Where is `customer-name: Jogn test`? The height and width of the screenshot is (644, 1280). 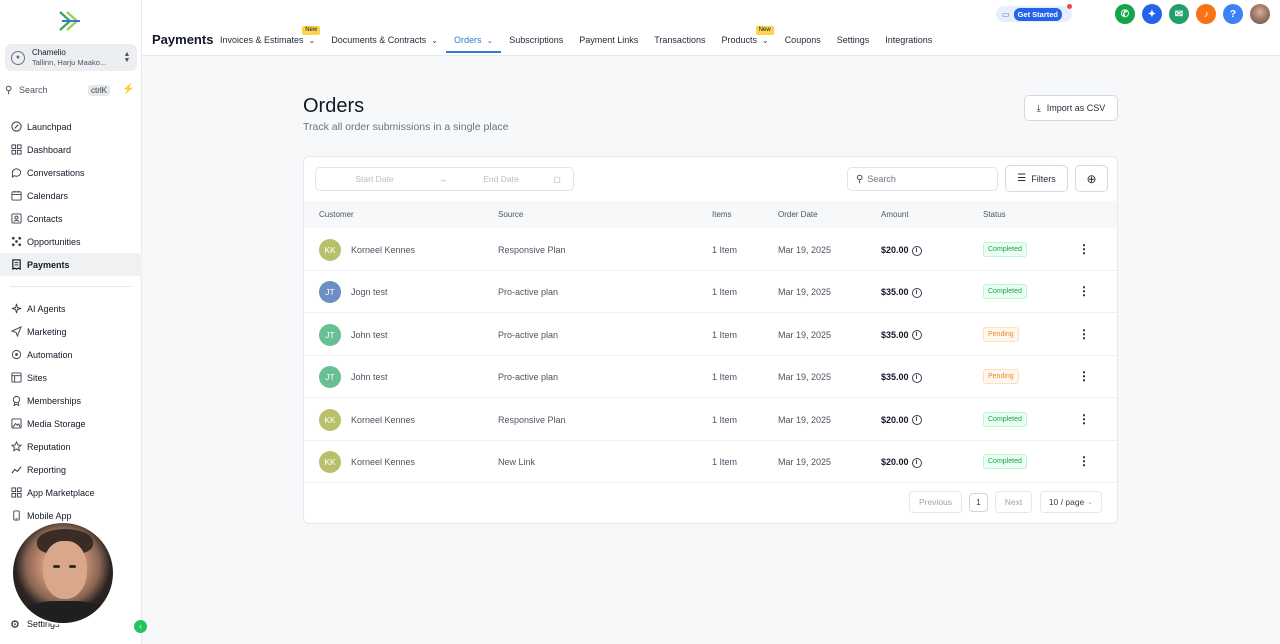
customer-name: Jogn test is located at coordinates (369, 292).